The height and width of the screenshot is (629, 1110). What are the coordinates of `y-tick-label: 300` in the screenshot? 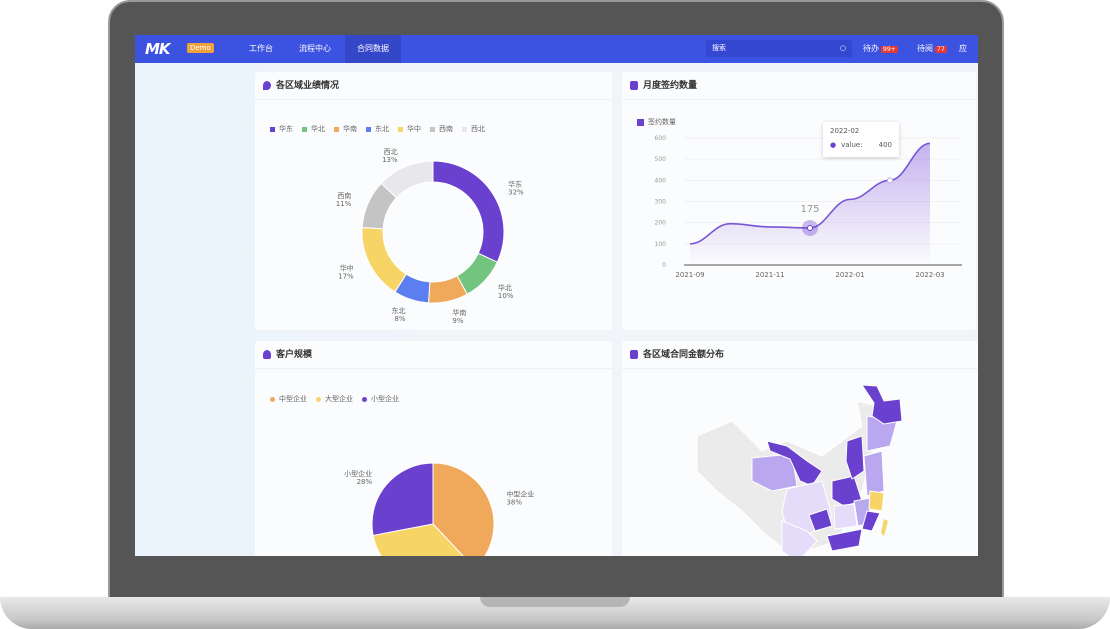 It's located at (661, 202).